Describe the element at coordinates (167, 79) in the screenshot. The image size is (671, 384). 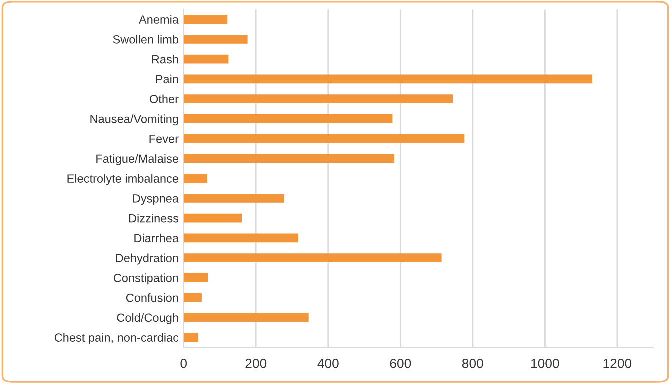
I see `y-tick-label: Pain` at that location.